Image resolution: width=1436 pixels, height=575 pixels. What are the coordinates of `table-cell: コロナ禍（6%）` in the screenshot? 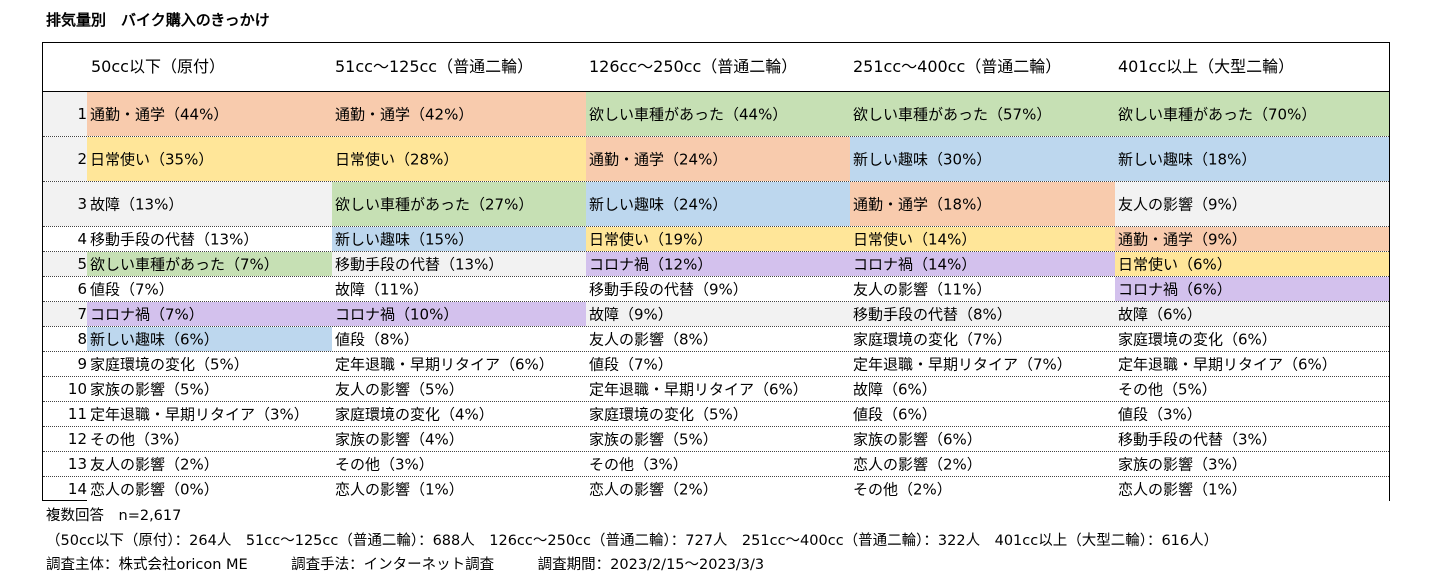 It's located at (1252, 289).